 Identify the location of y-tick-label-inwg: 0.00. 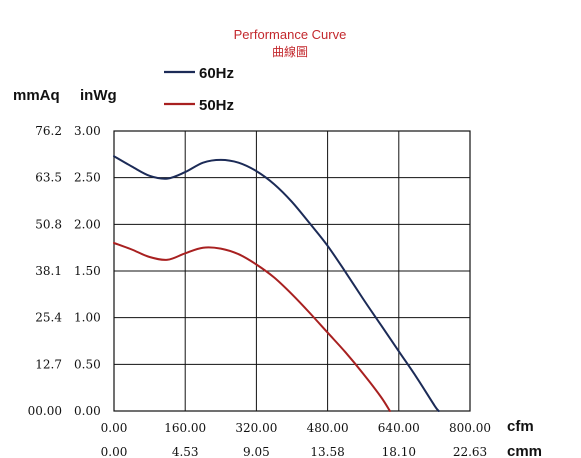
(87, 411).